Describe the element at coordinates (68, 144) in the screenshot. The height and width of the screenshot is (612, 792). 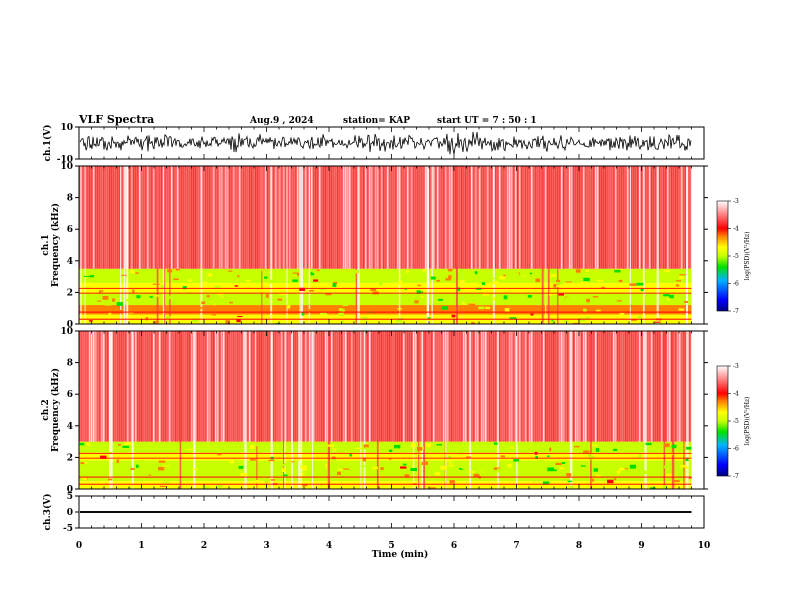
I see `ch1-waveform-ticks: 10 -10` at that location.